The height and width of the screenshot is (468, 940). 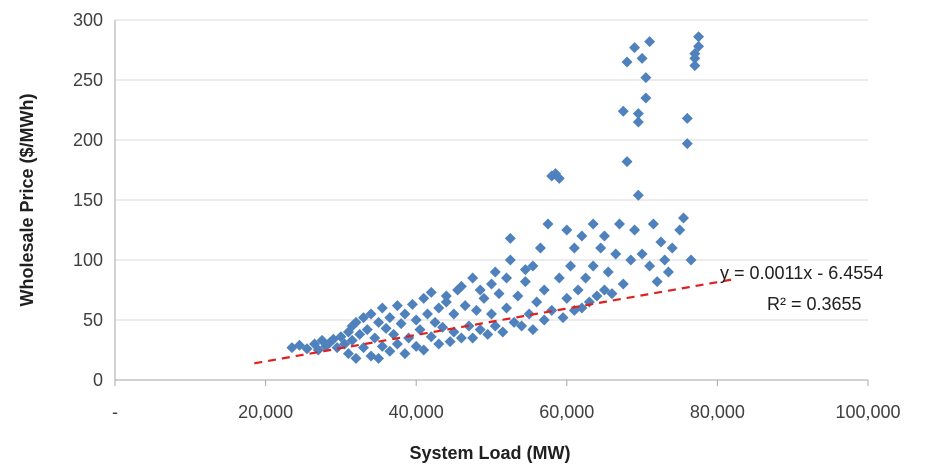 What do you see at coordinates (27, 199) in the screenshot?
I see `y-axis-title: Wholesale Price ($/MWh)` at bounding box center [27, 199].